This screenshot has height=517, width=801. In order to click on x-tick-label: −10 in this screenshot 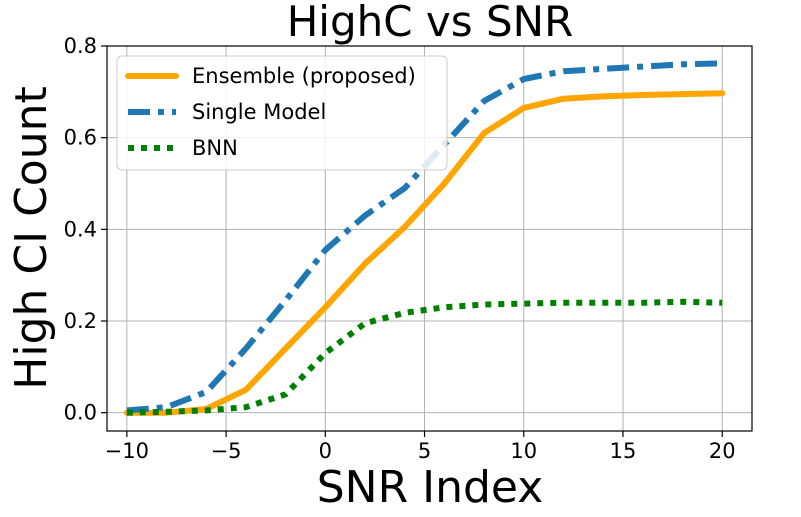, I will do `click(127, 451)`.